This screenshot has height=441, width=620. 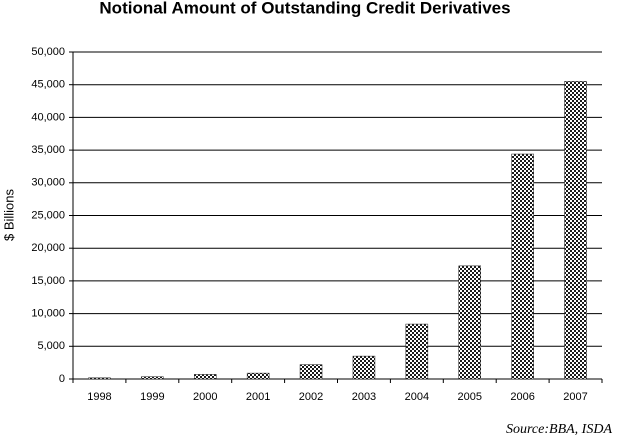 I want to click on y-tick-label: 5,000, so click(x=51, y=346).